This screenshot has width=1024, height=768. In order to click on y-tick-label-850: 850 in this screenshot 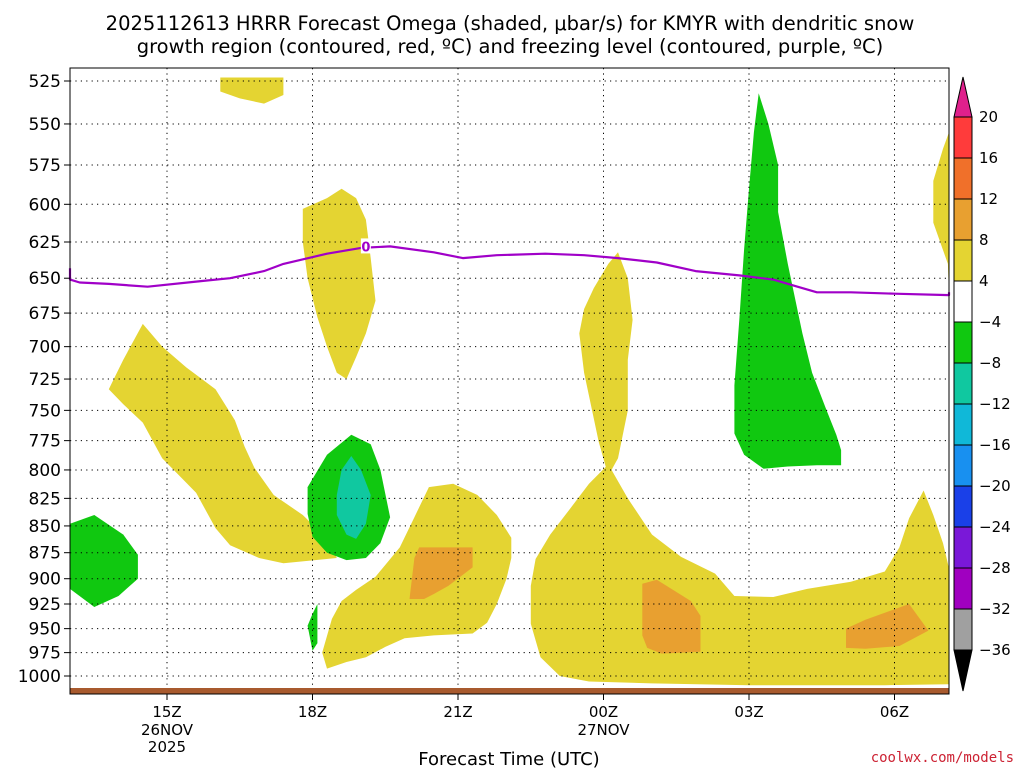, I will do `click(45, 527)`.